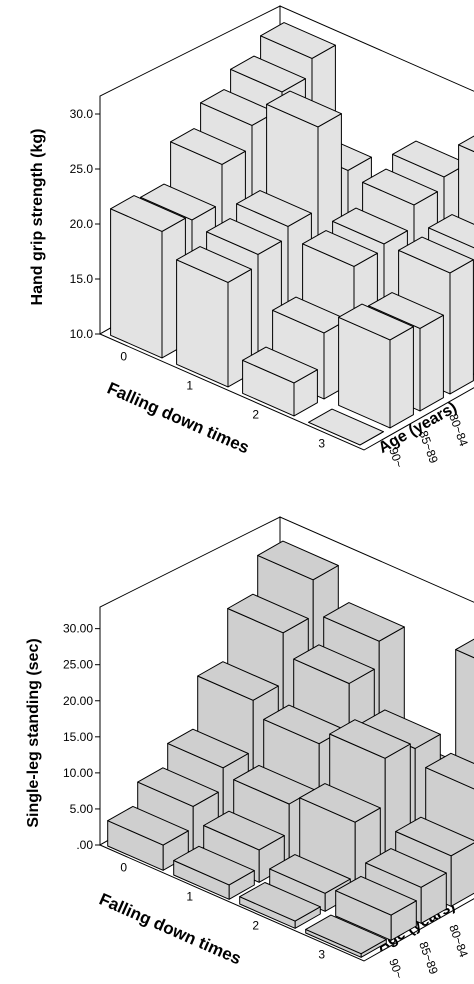  What do you see at coordinates (84, 845) in the screenshot?
I see `y-tick-label: .00` at bounding box center [84, 845].